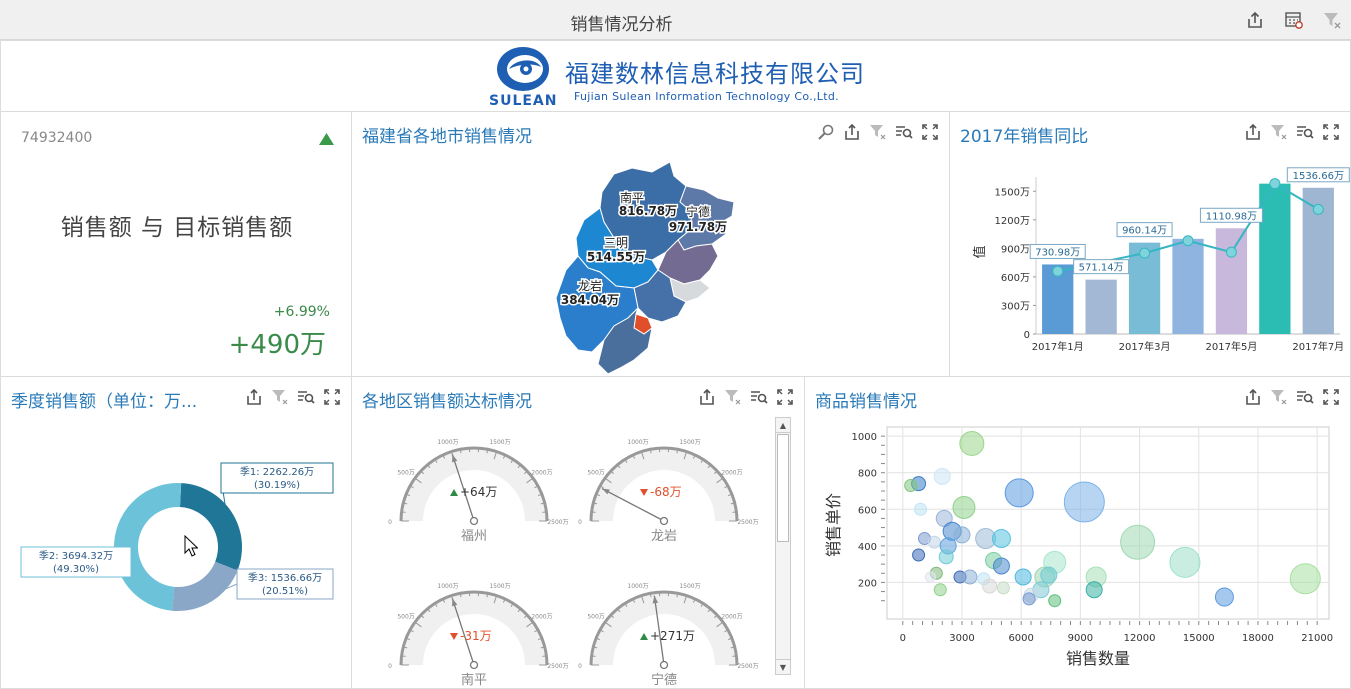 Image resolution: width=1351 pixels, height=689 pixels. What do you see at coordinates (1294, 20) in the screenshot?
I see `calendar-settings-icon` at bounding box center [1294, 20].